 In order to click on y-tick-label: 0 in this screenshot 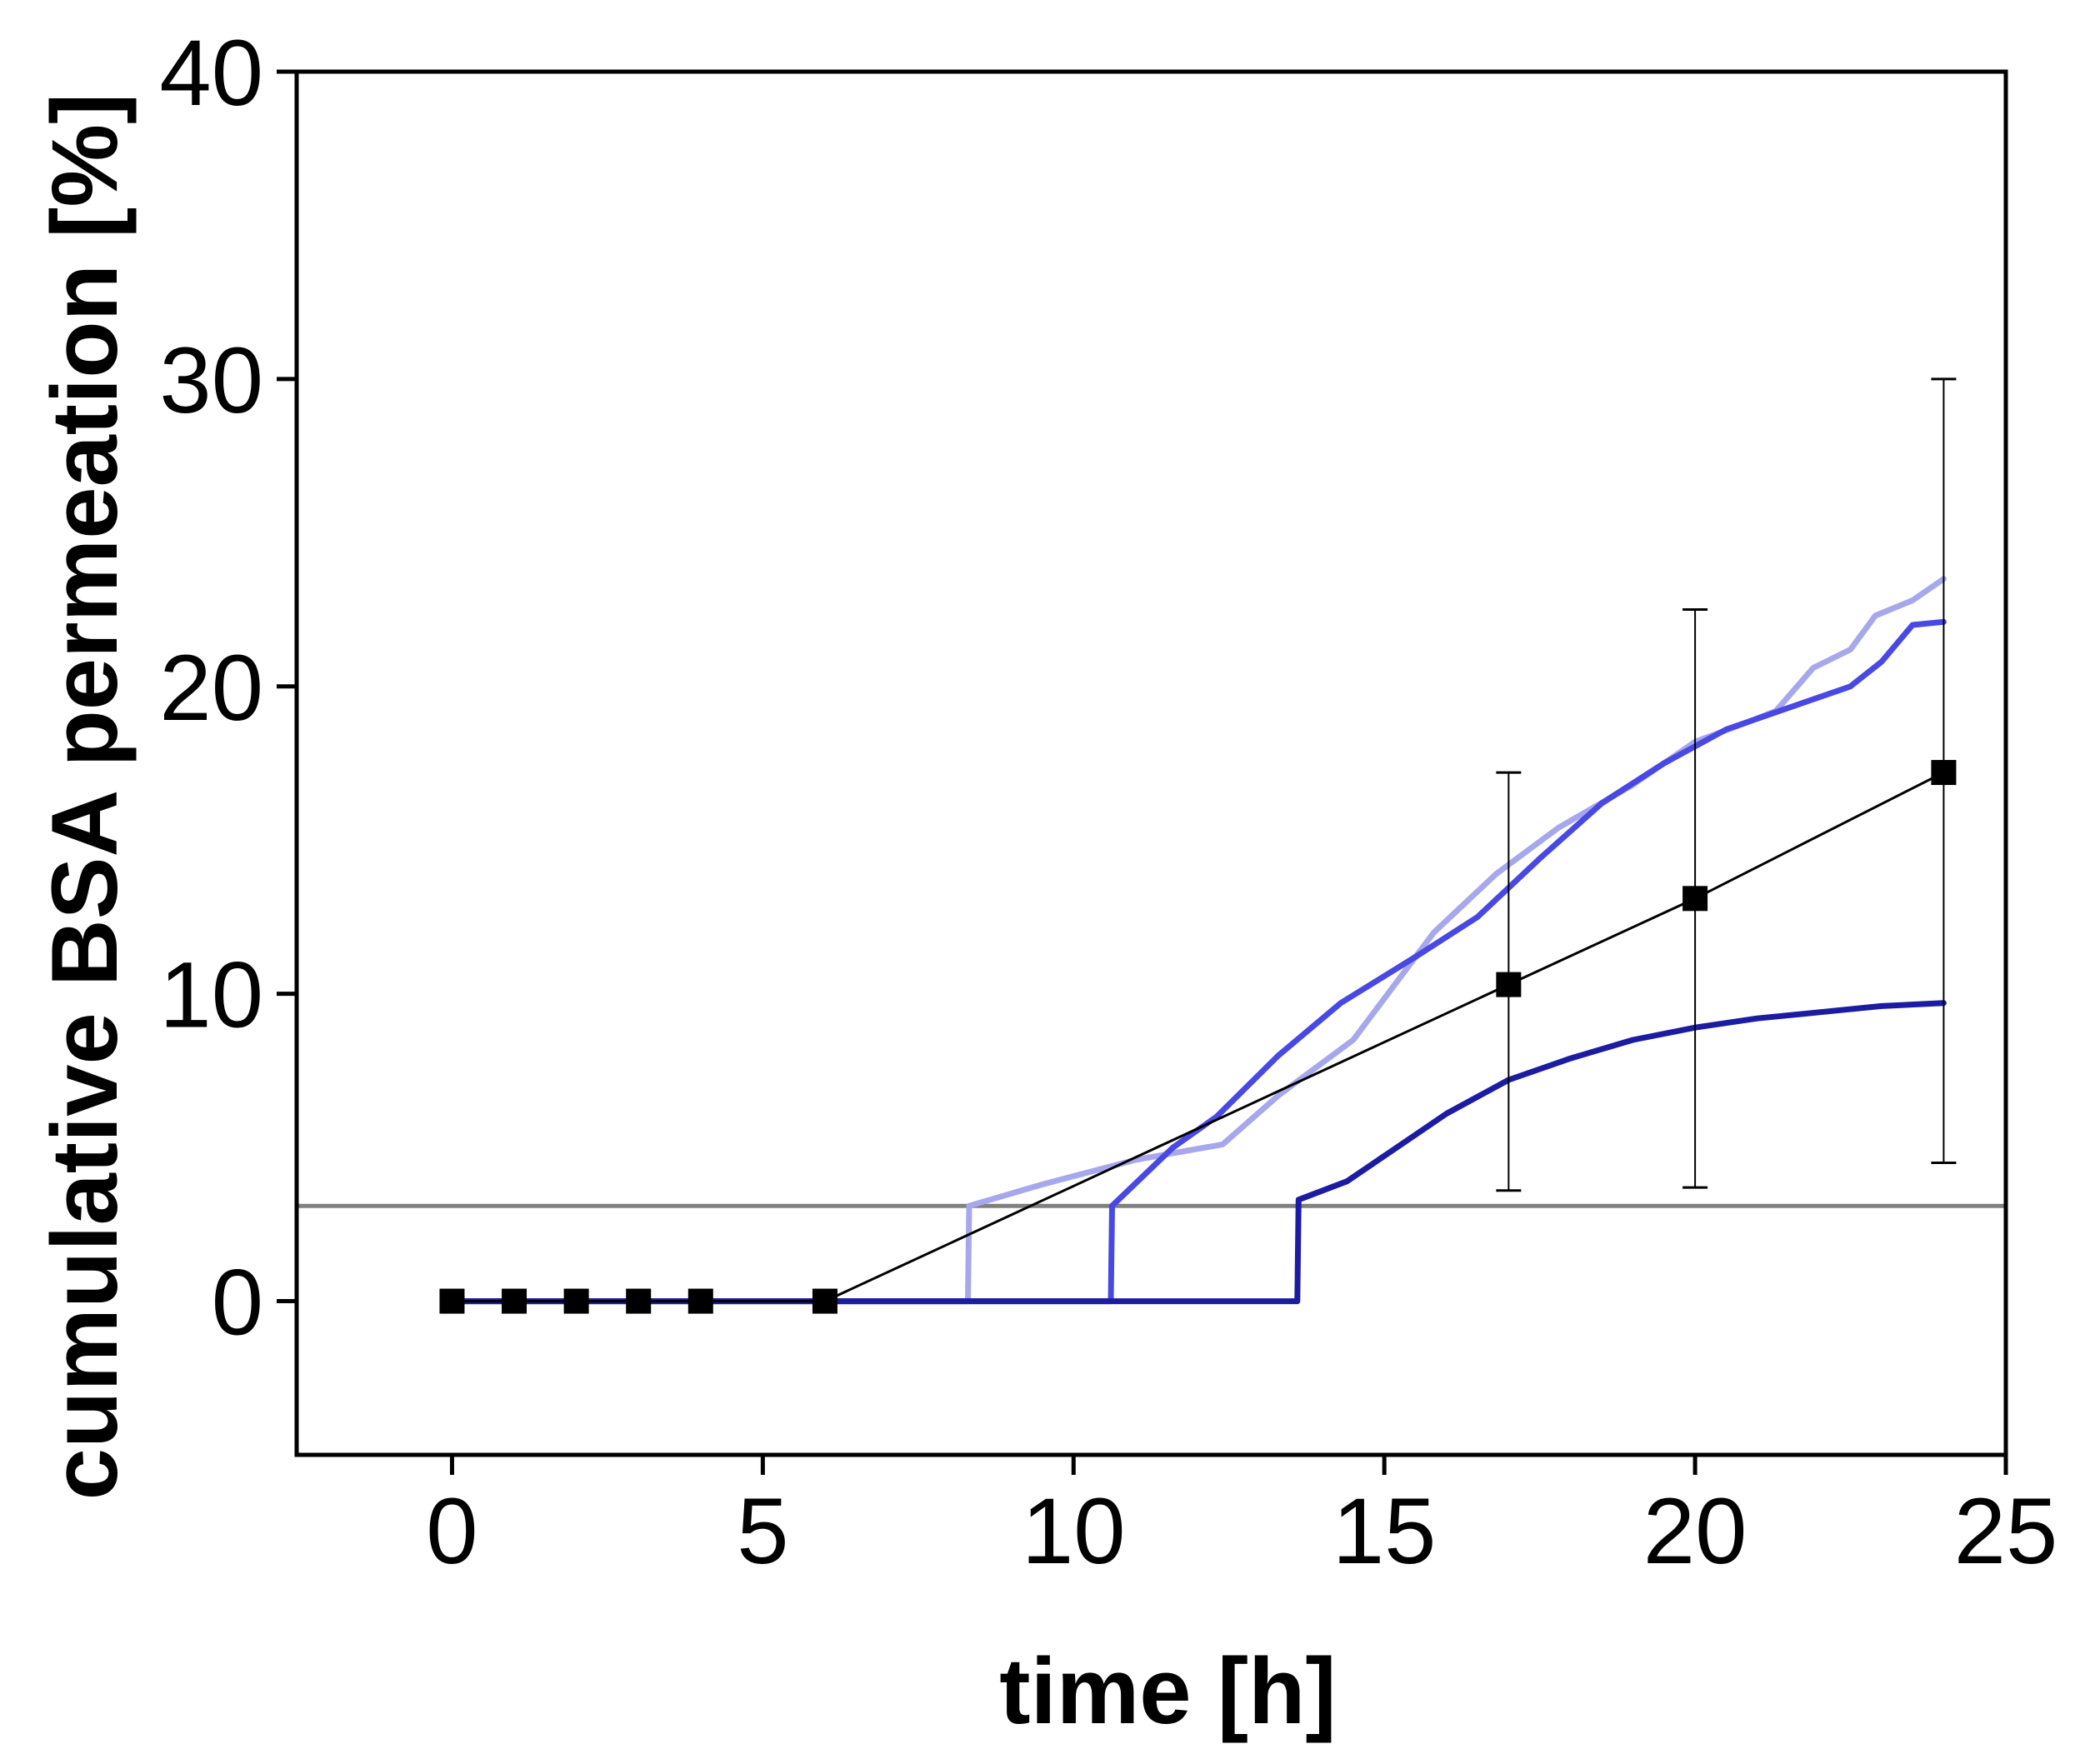, I will do `click(237, 1303)`.